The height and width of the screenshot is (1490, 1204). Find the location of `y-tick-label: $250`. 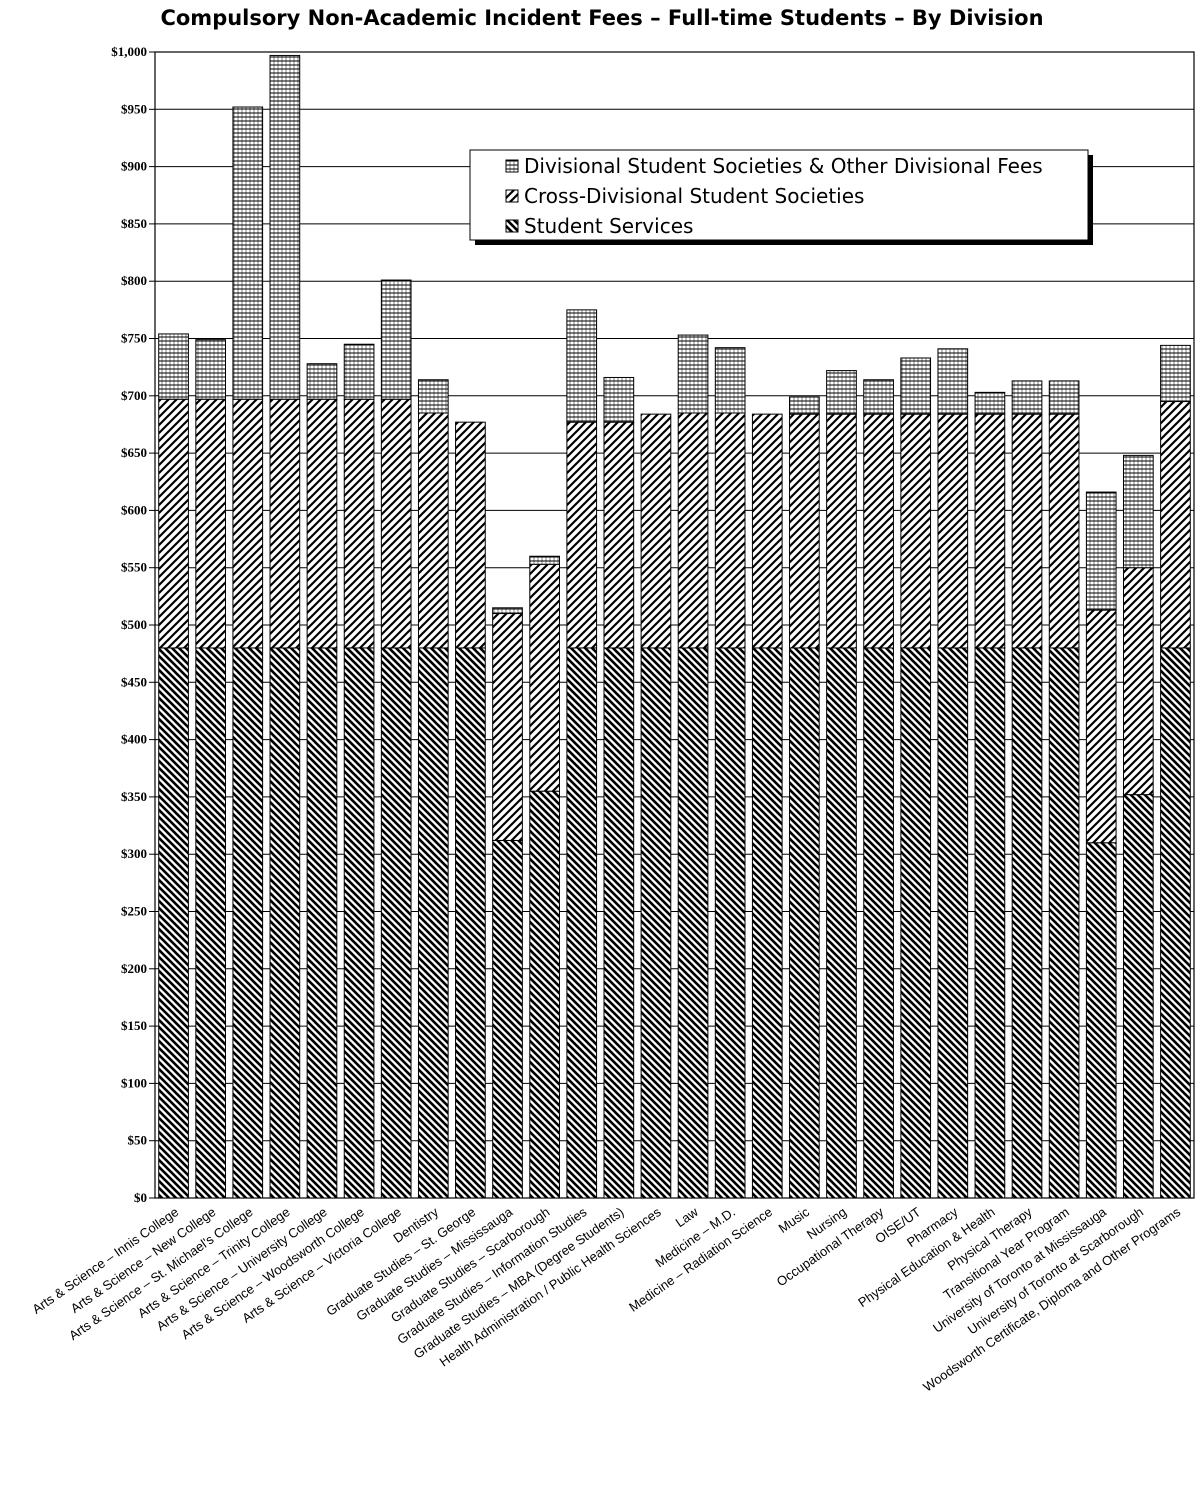

y-tick-label: $250 is located at coordinates (134, 911).